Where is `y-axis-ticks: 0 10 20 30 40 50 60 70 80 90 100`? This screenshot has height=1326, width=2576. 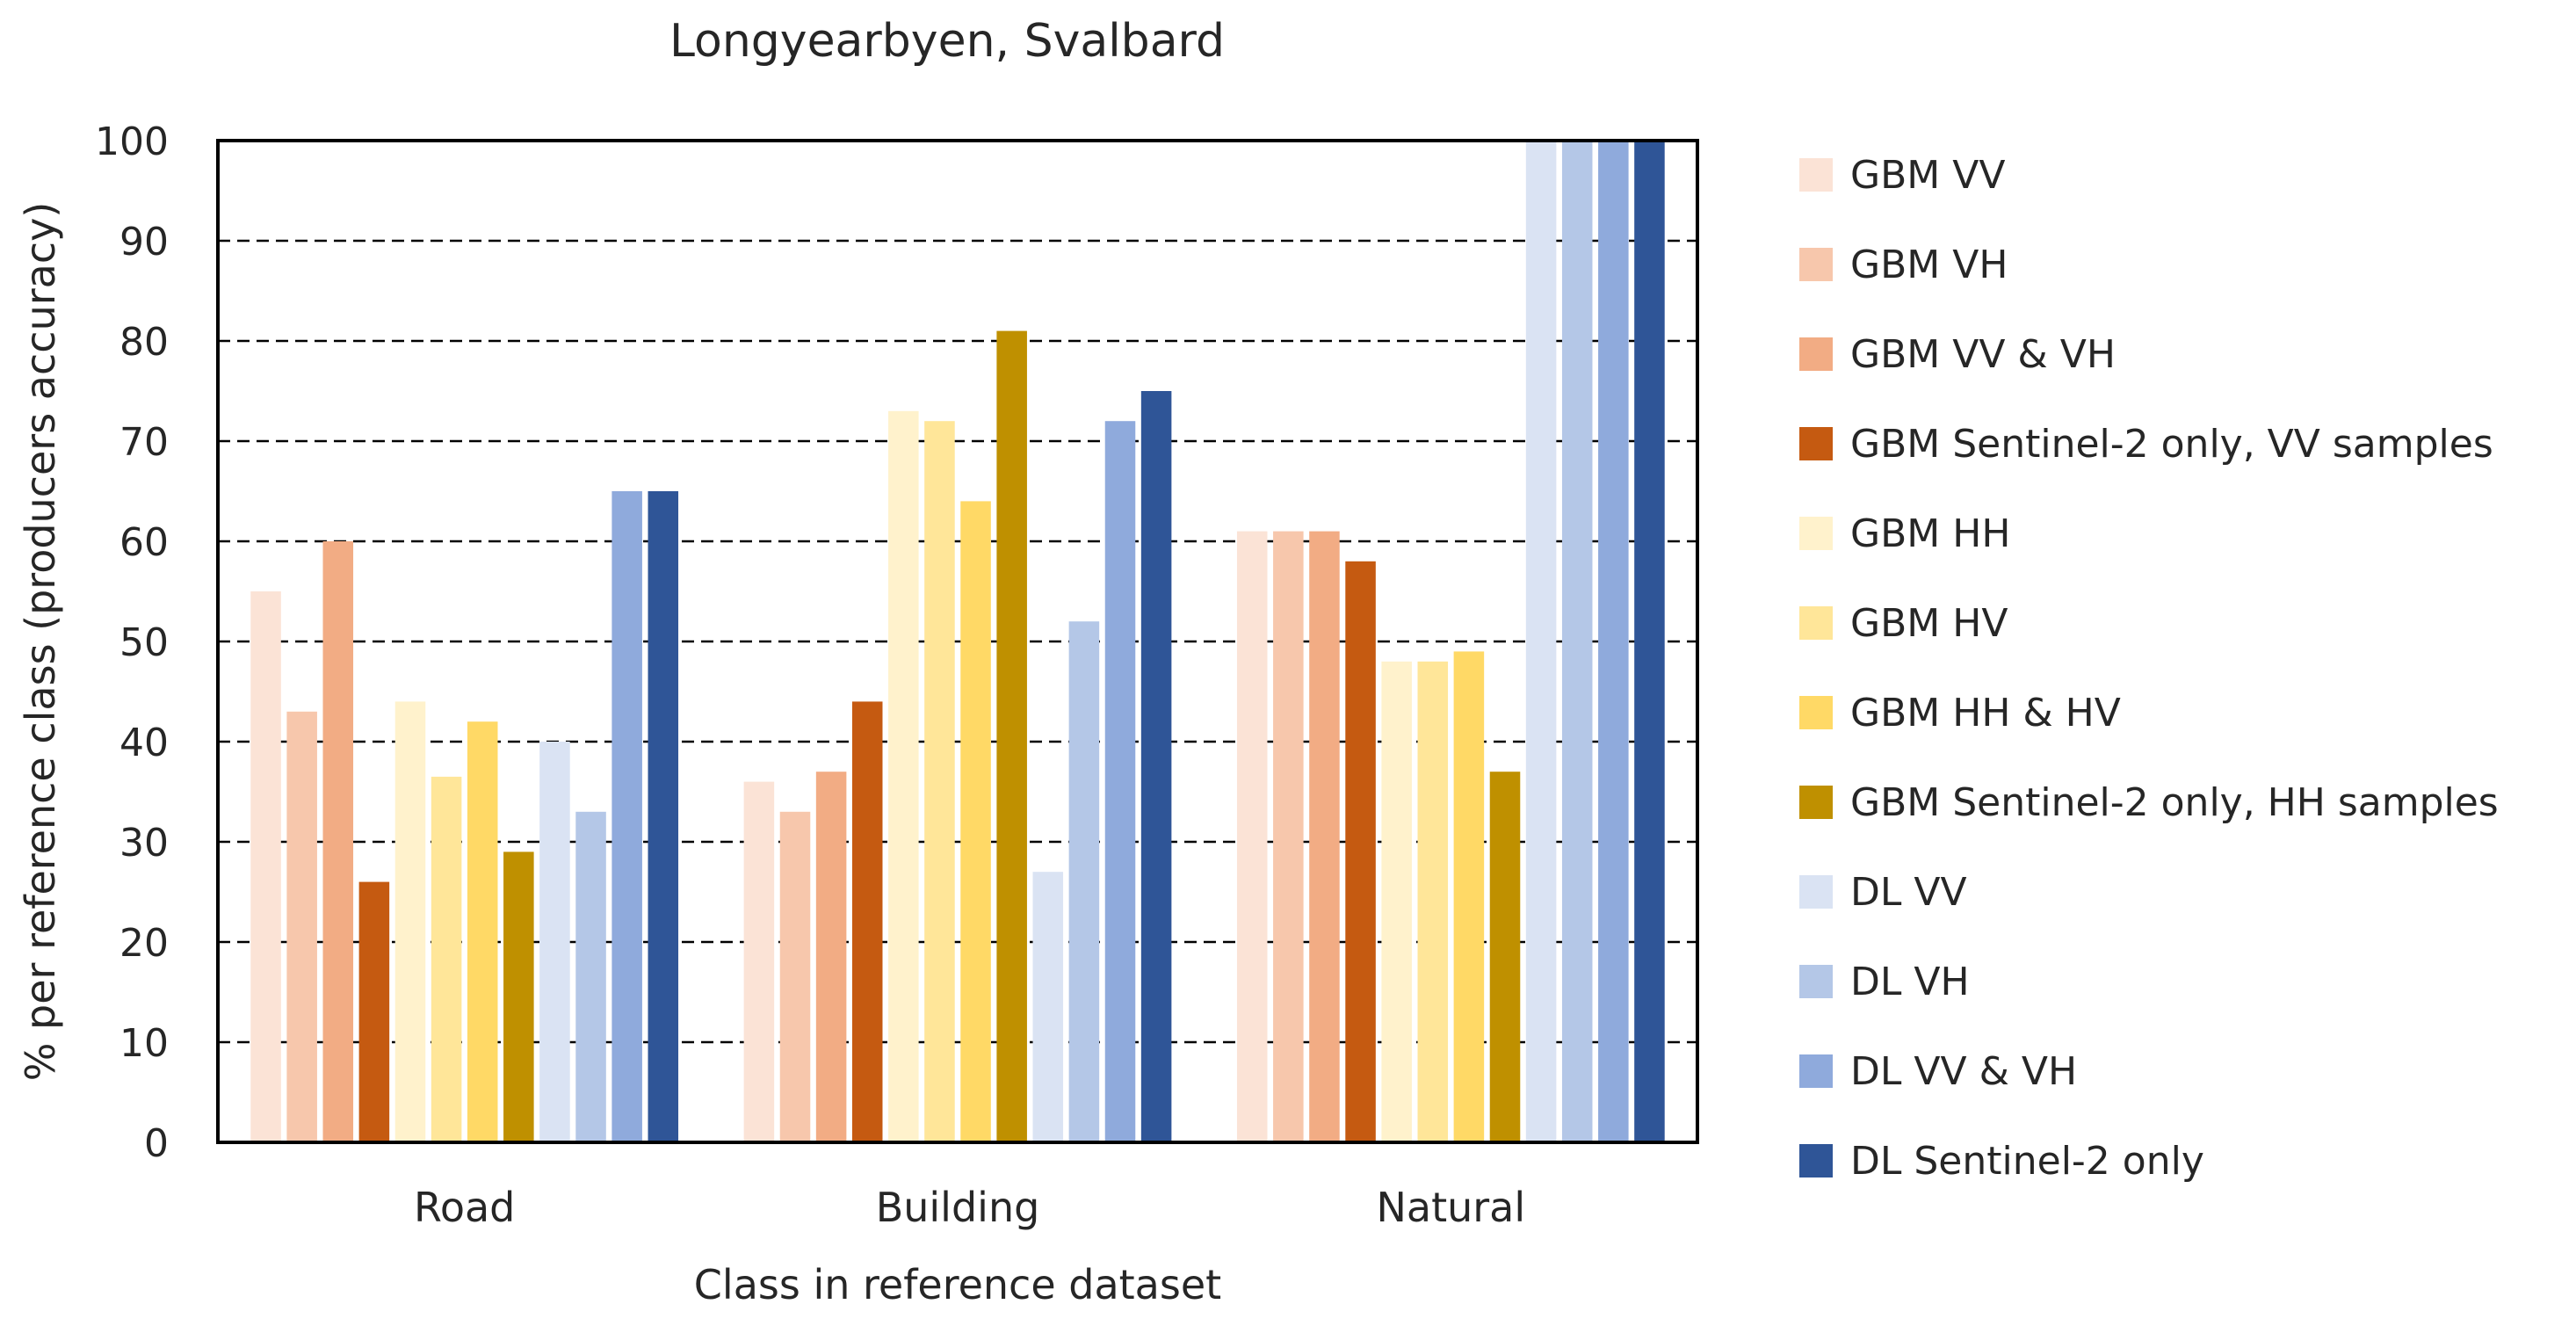
y-axis-ticks: 0 10 20 30 40 50 60 70 80 90 100 is located at coordinates (132, 643).